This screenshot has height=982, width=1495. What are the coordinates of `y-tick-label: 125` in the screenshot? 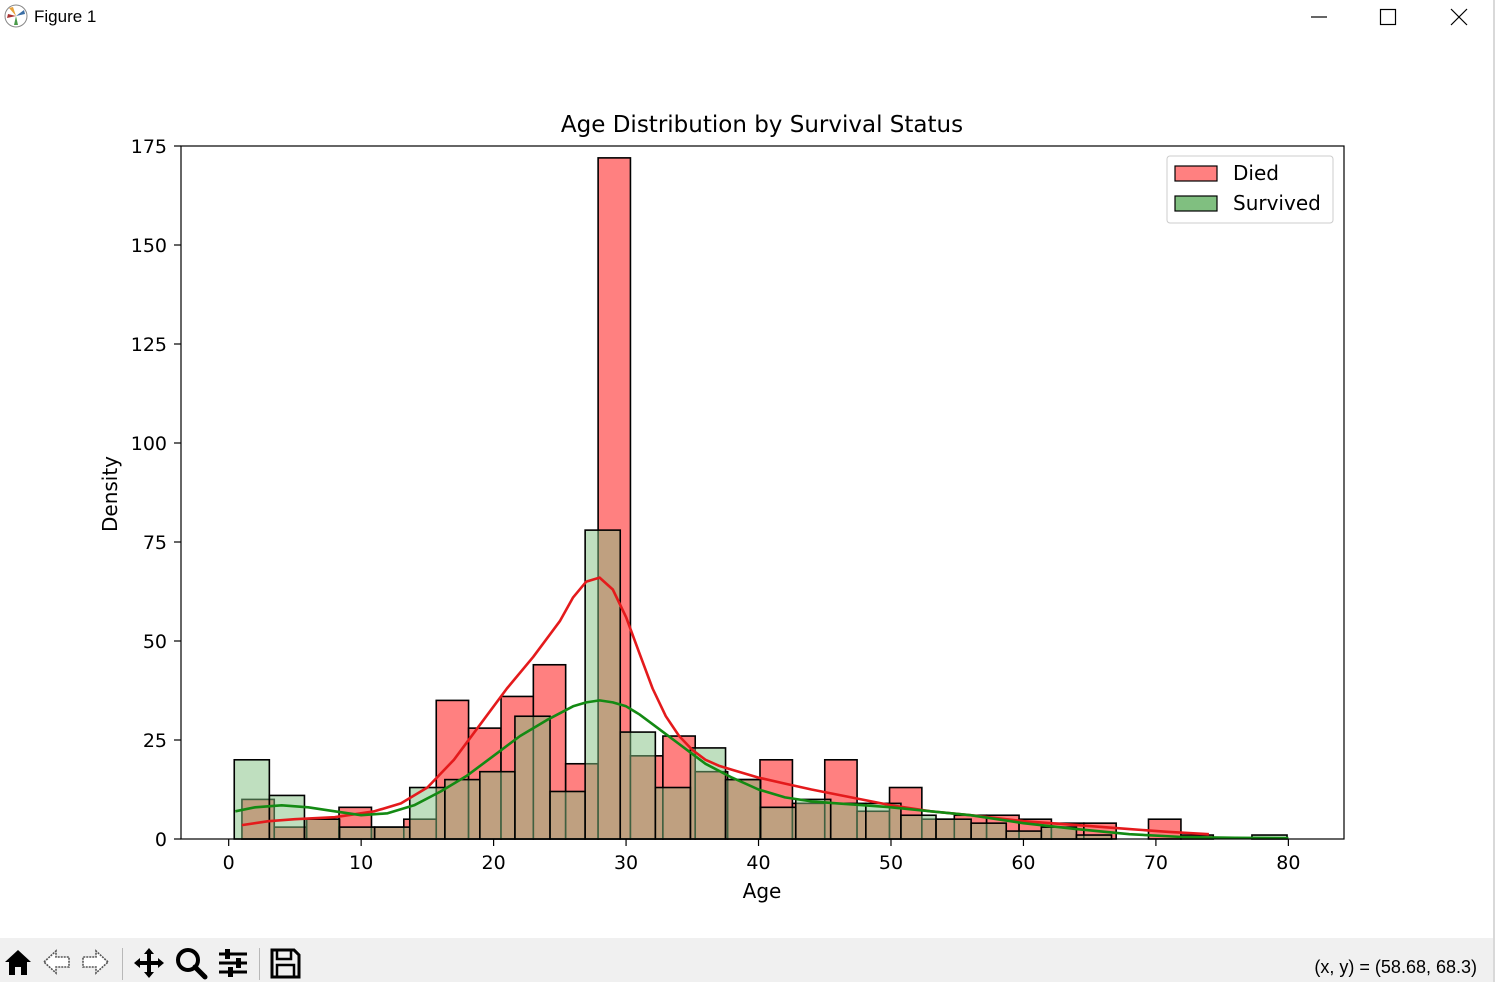 It's located at (149, 345).